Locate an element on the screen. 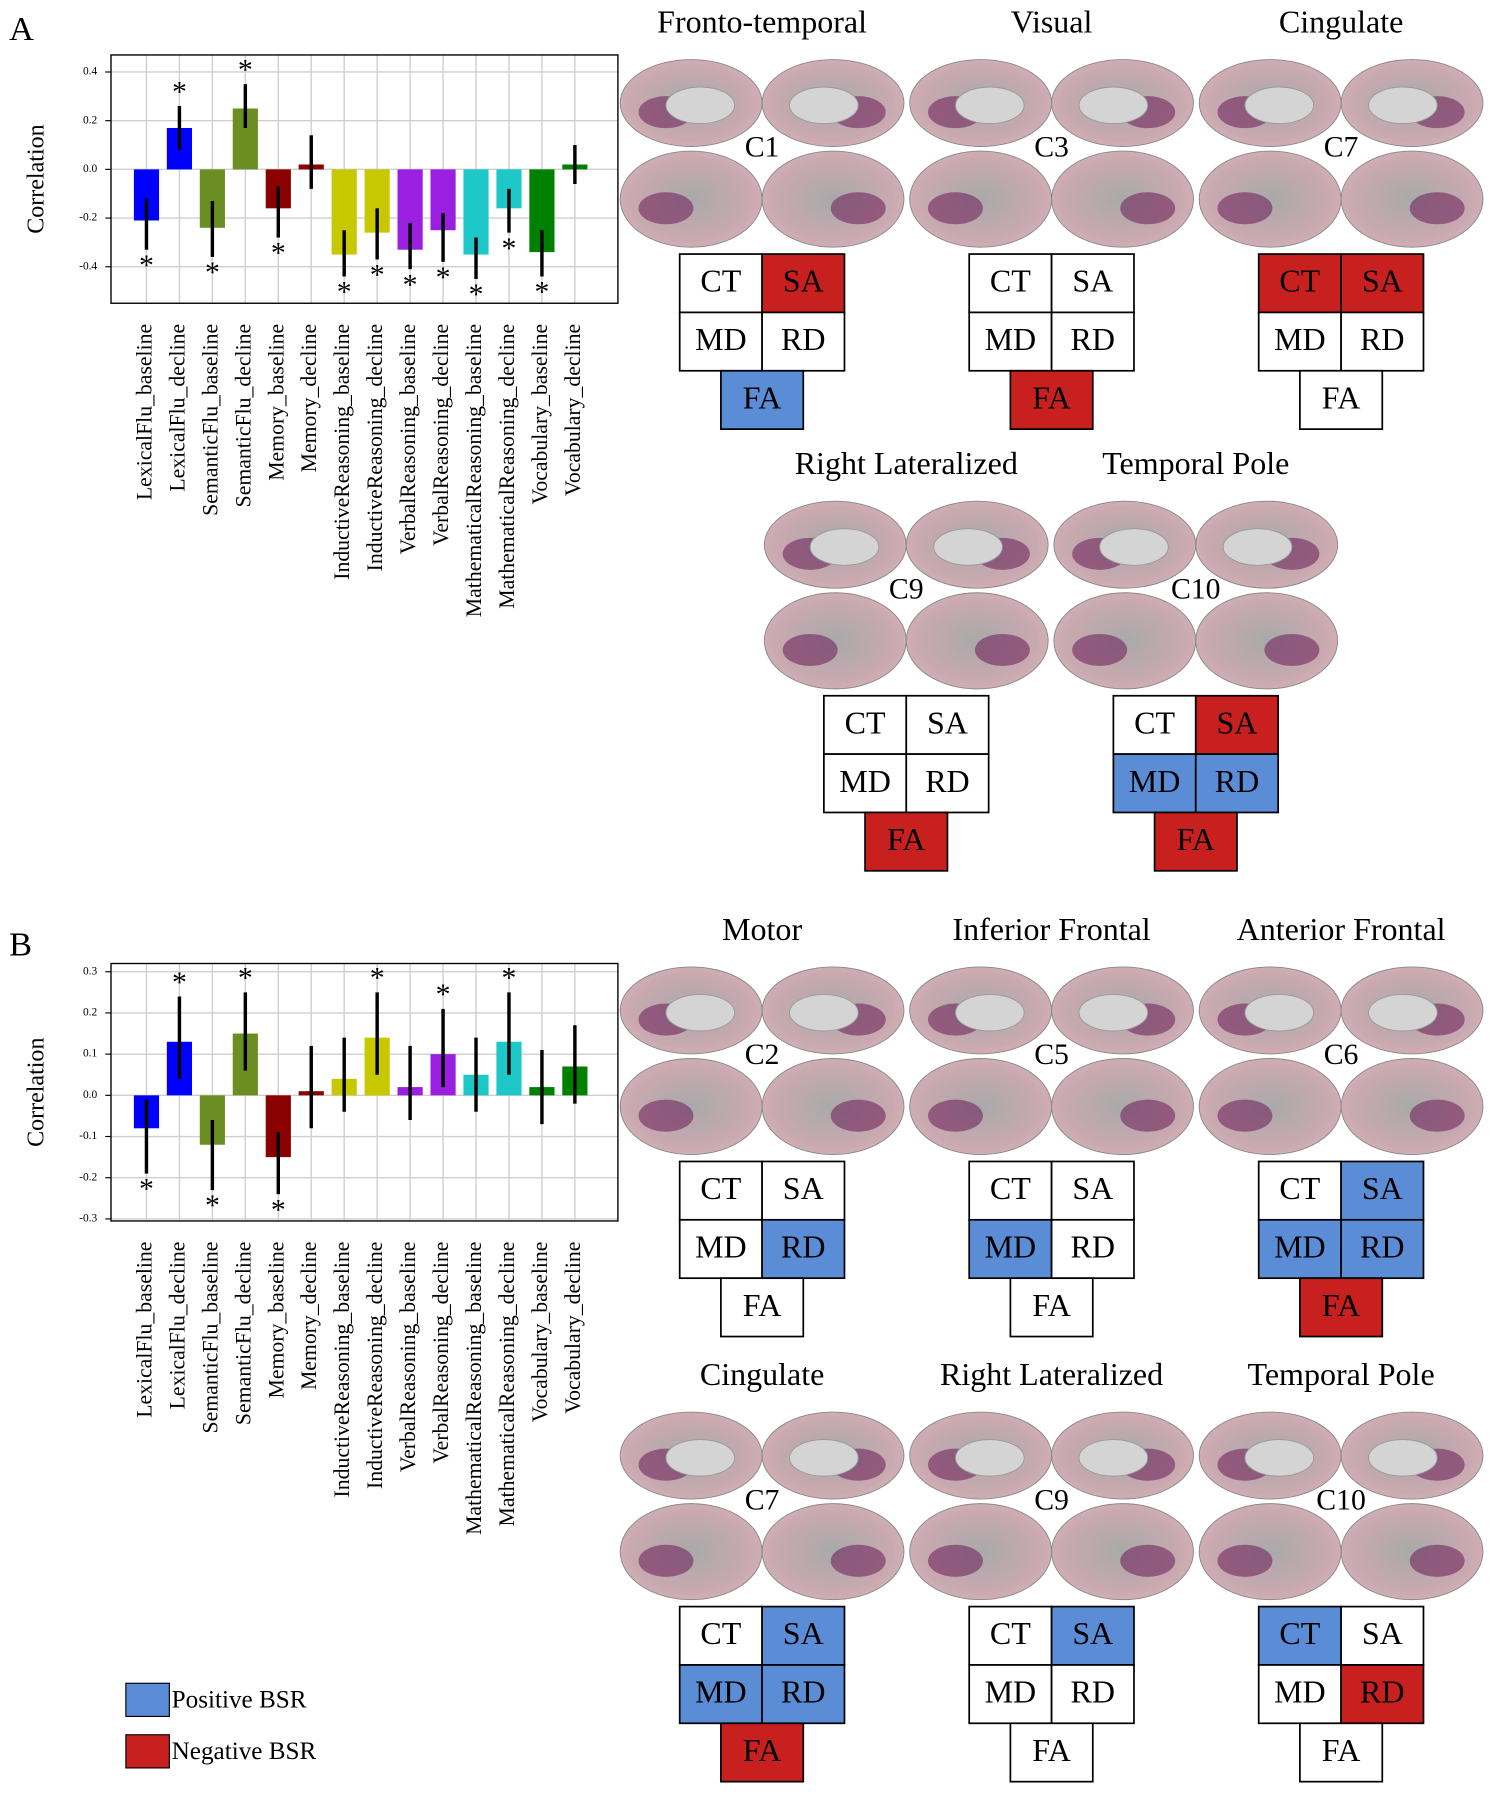  y-tick-label: -0.2 is located at coordinates (88, 1177).